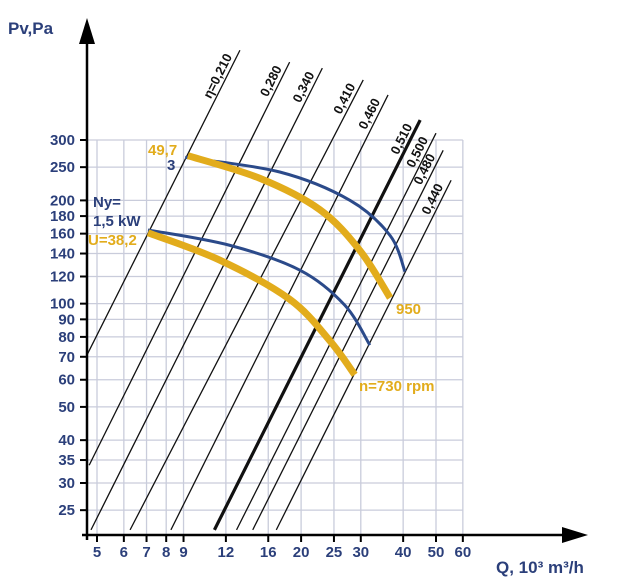 Image resolution: width=618 pixels, height=588 pixels. What do you see at coordinates (31, 28) in the screenshot?
I see `y-axis-title: Pv,Pa` at bounding box center [31, 28].